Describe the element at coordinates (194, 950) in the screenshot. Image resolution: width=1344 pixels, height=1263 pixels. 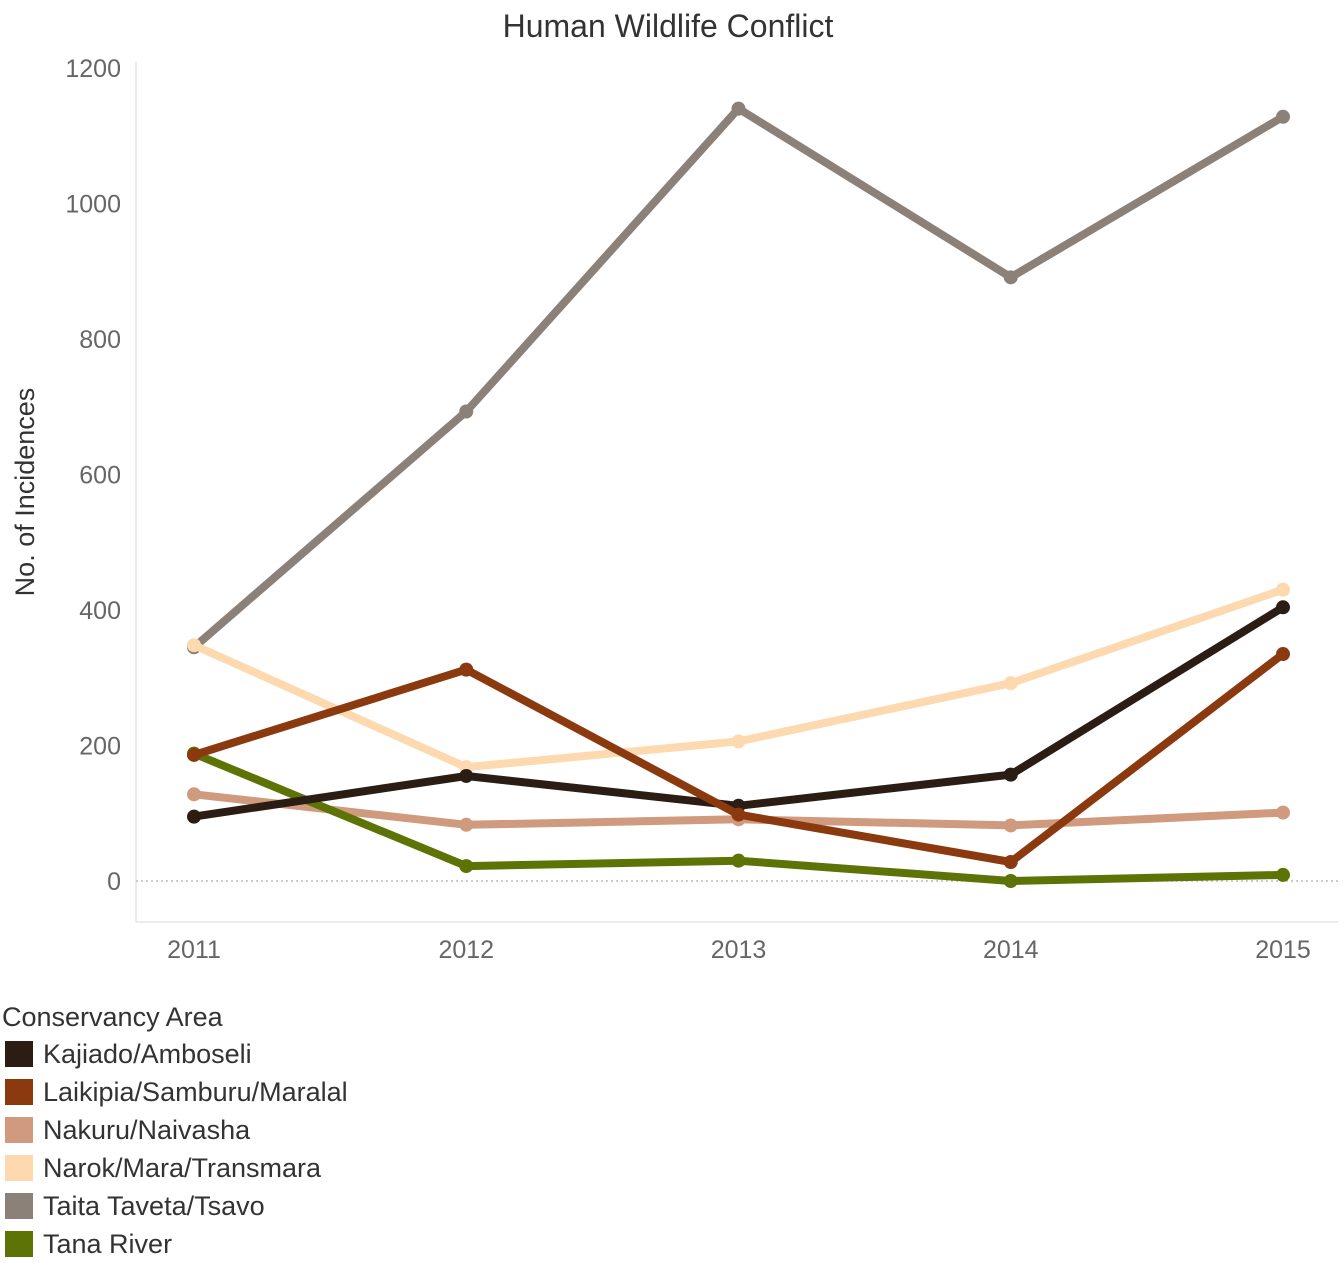
I see `x-tick-label: 2011` at that location.